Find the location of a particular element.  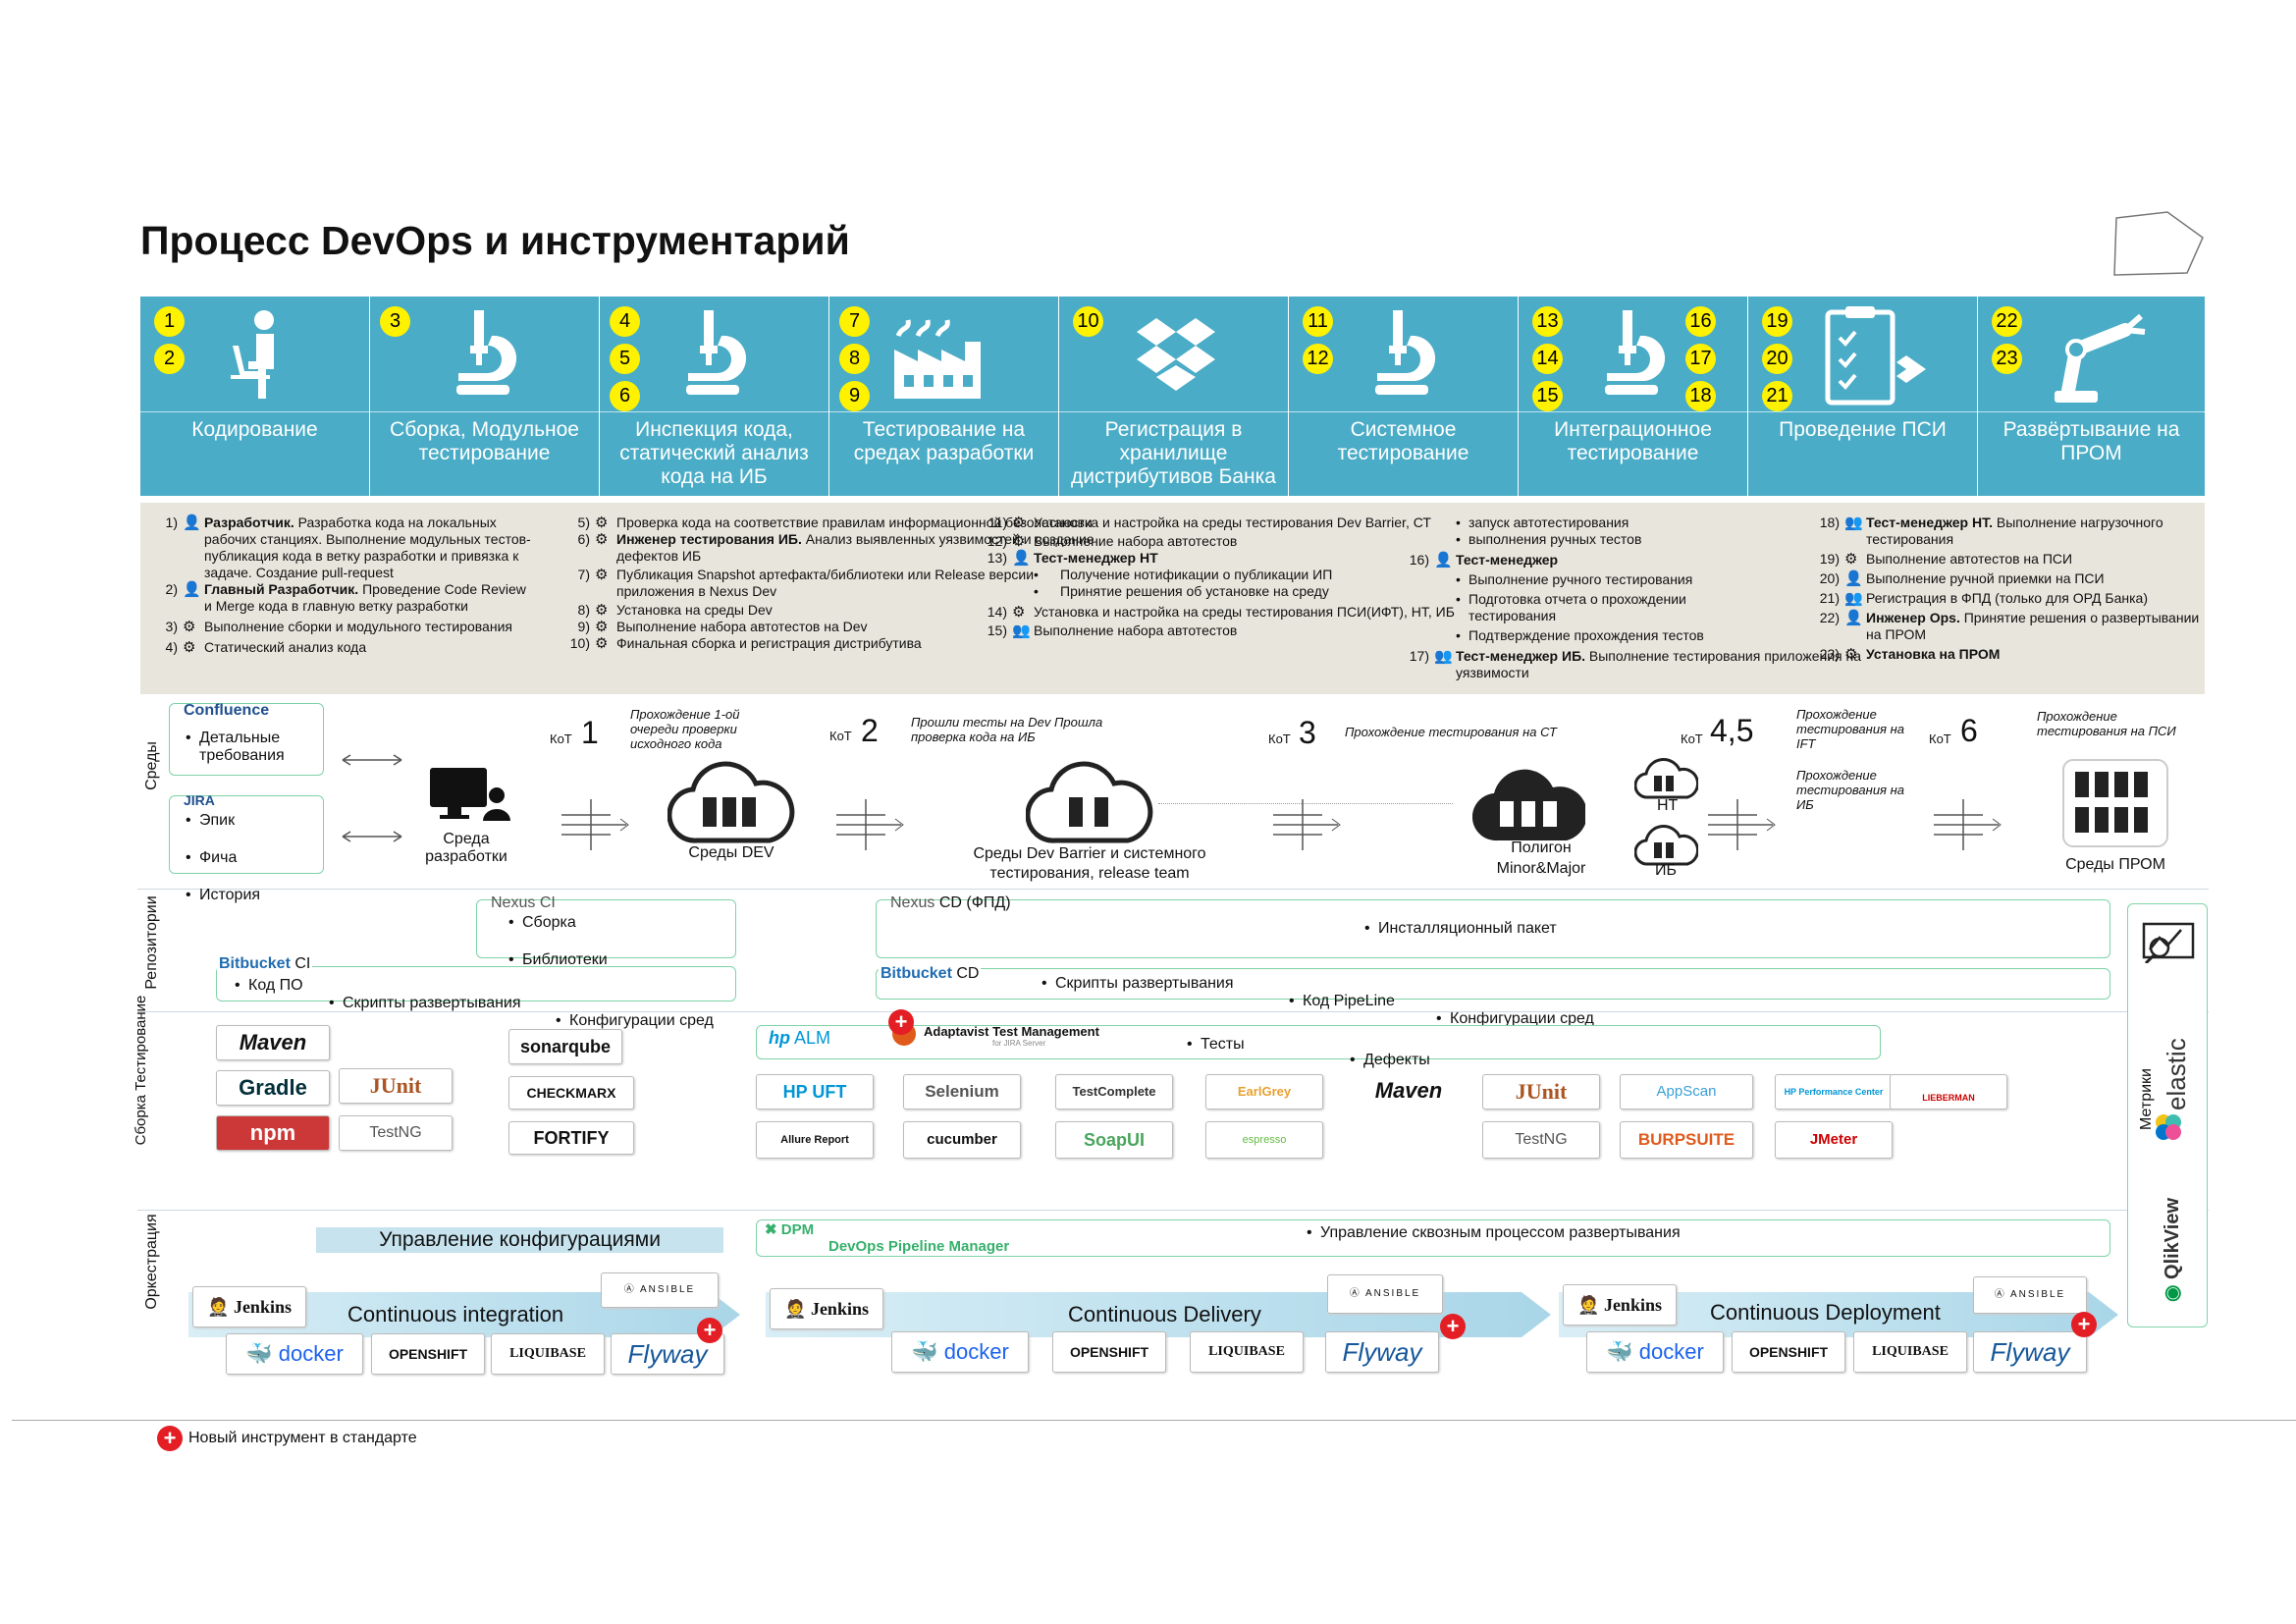

alm-logo: hp ALM is located at coordinates (800, 1038).